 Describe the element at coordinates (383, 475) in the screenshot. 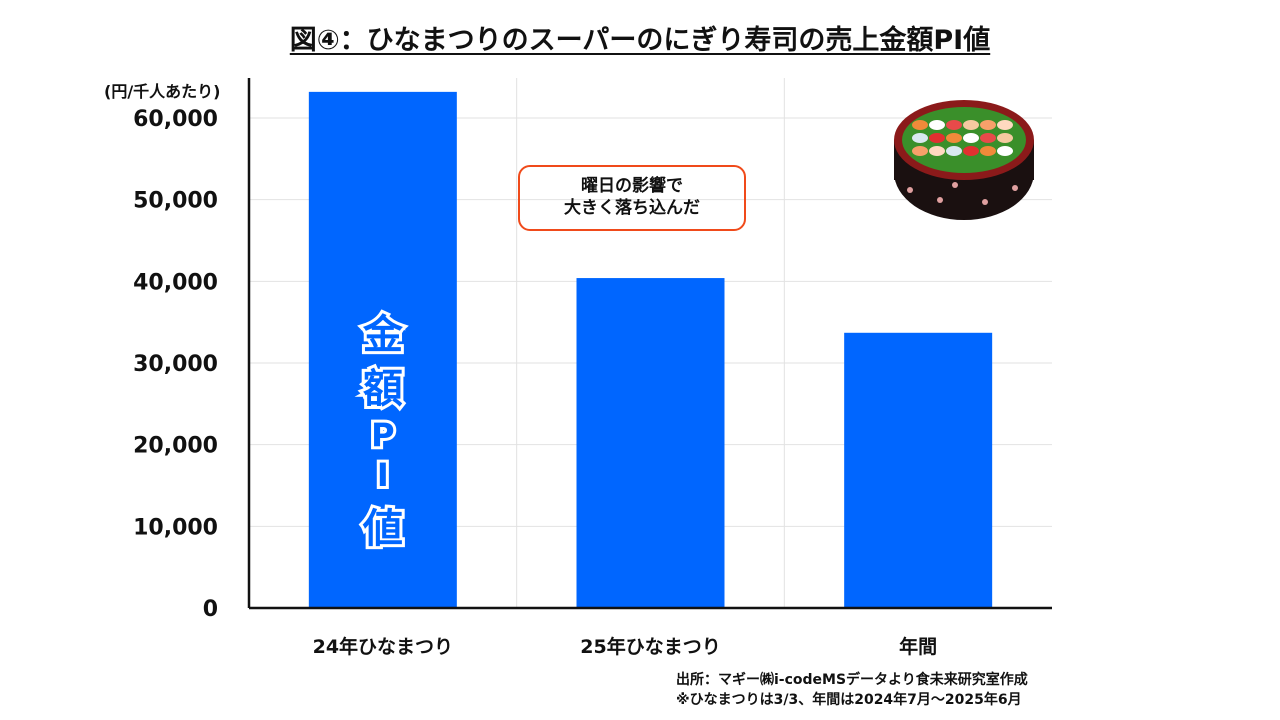

I see `bar-annotation-char: I` at that location.